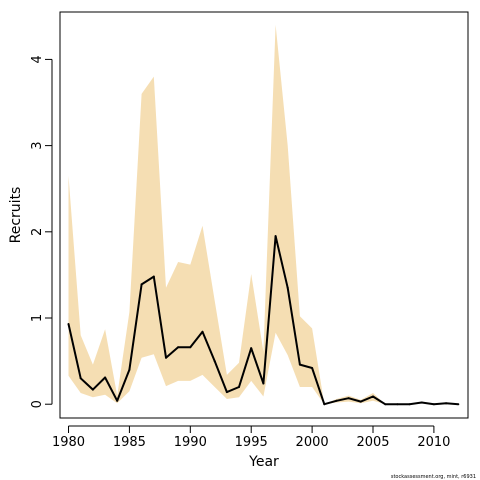 The image size is (480, 480). Describe the element at coordinates (433, 442) in the screenshot. I see `x-tick-label: 2010` at that location.